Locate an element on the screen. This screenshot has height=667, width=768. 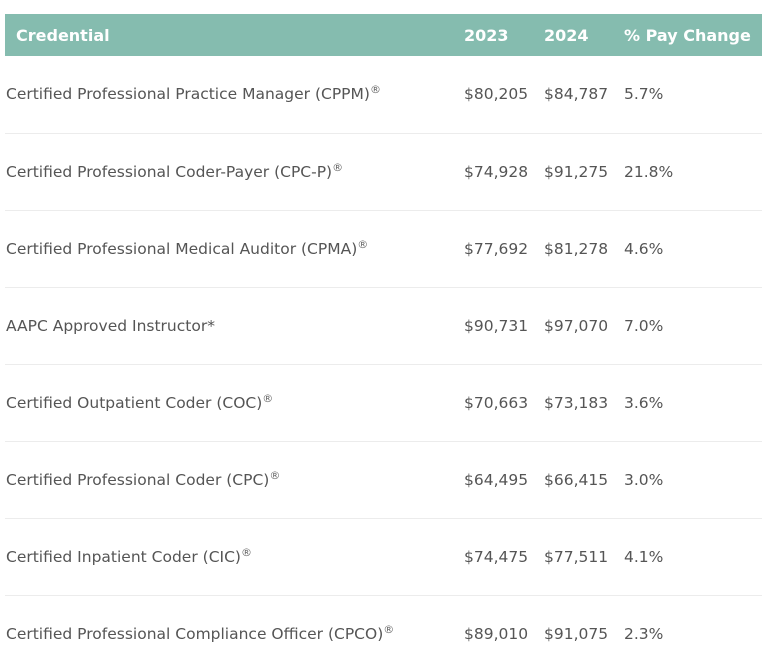
salary-2024-cell: $84,787 is located at coordinates (576, 94).